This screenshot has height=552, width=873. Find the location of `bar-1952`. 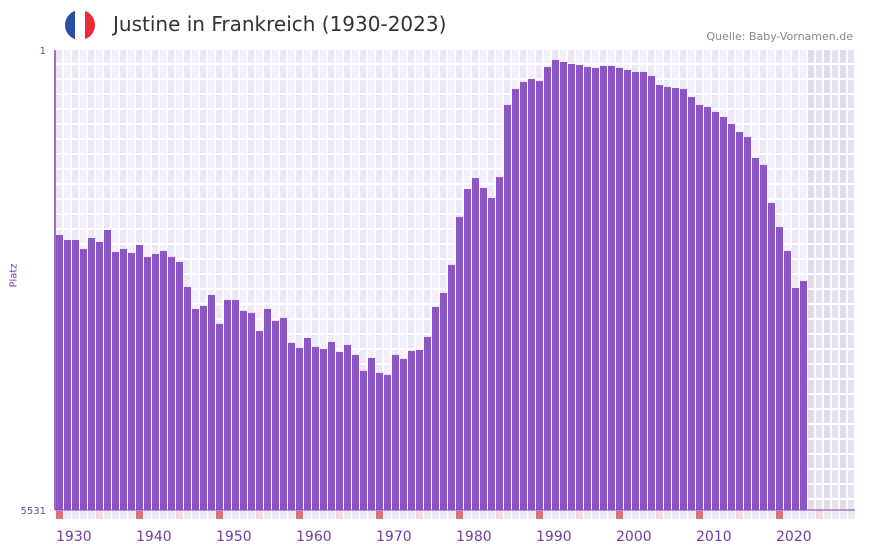

bar-1952 is located at coordinates (235, 404).